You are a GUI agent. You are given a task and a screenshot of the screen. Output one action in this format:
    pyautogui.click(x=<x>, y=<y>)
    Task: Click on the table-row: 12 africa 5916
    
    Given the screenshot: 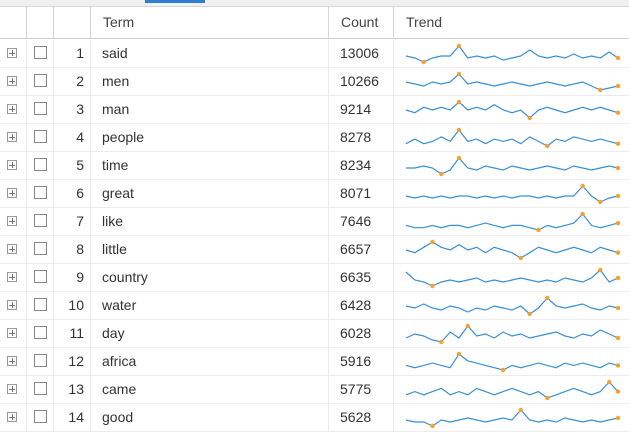 What is the action you would take?
    pyautogui.click(x=314, y=362)
    